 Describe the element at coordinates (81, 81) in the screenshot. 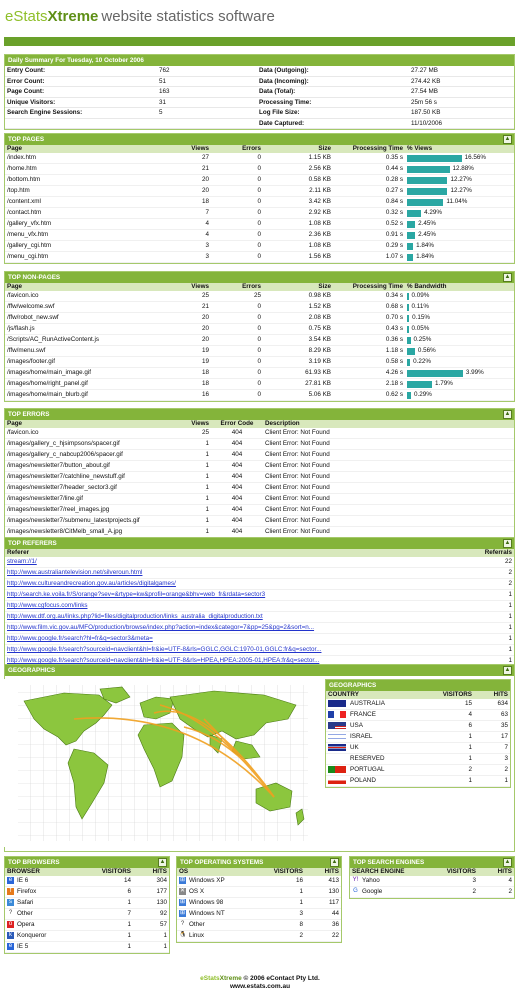

I see `summary-label: Error Count:` at that location.